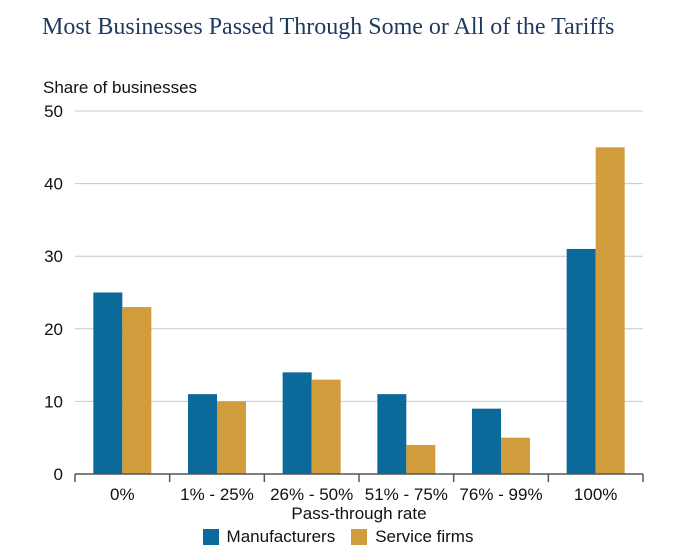 The width and height of the screenshot is (676, 551). I want to click on x-tick-label: 76% - 99%, so click(500, 494).